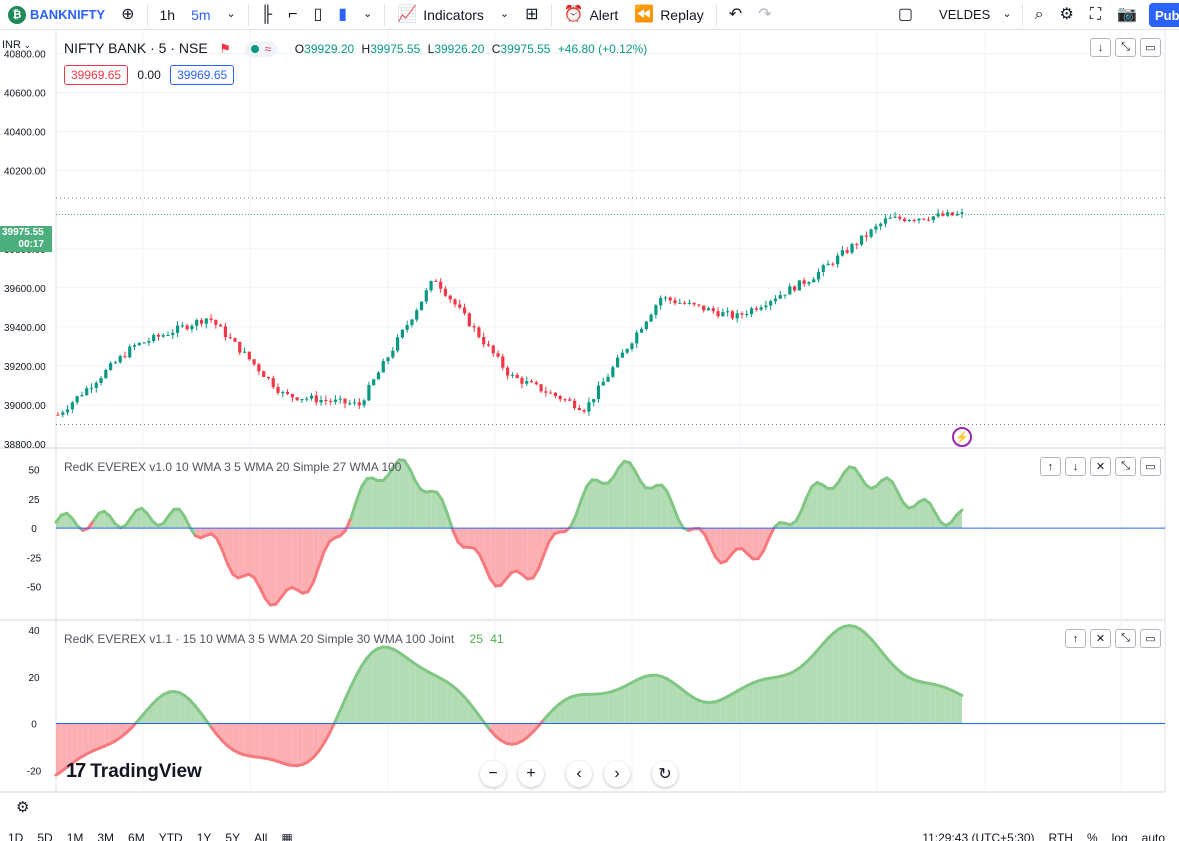  What do you see at coordinates (665, 774) in the screenshot?
I see `reset-chart-button: ↻` at bounding box center [665, 774].